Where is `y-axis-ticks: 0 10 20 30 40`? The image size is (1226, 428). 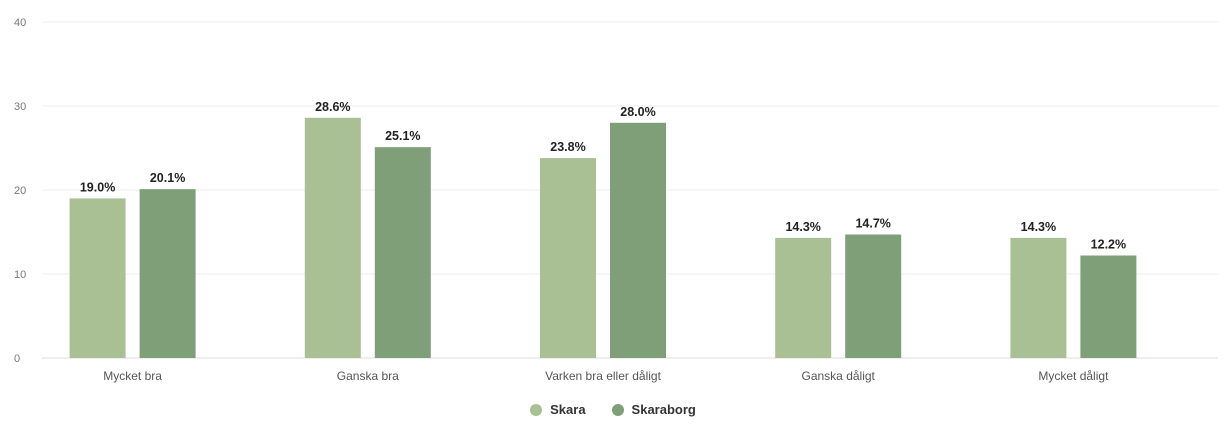 y-axis-ticks: 0 10 20 30 40 is located at coordinates (20, 191).